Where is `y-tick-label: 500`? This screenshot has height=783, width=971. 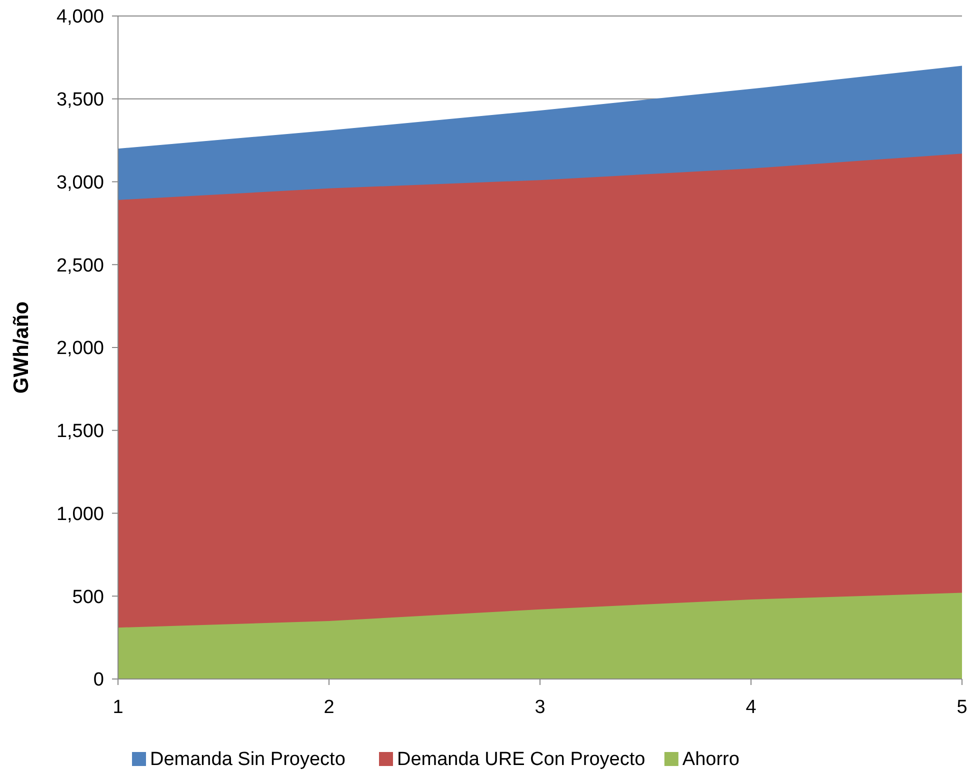
y-tick-label: 500 is located at coordinates (88, 597).